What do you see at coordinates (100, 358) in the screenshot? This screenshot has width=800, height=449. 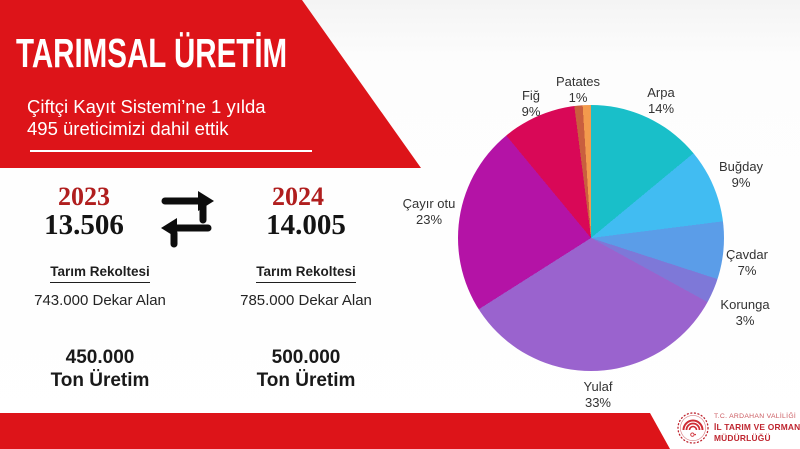 I see `production-value-2023: 450.000` at bounding box center [100, 358].